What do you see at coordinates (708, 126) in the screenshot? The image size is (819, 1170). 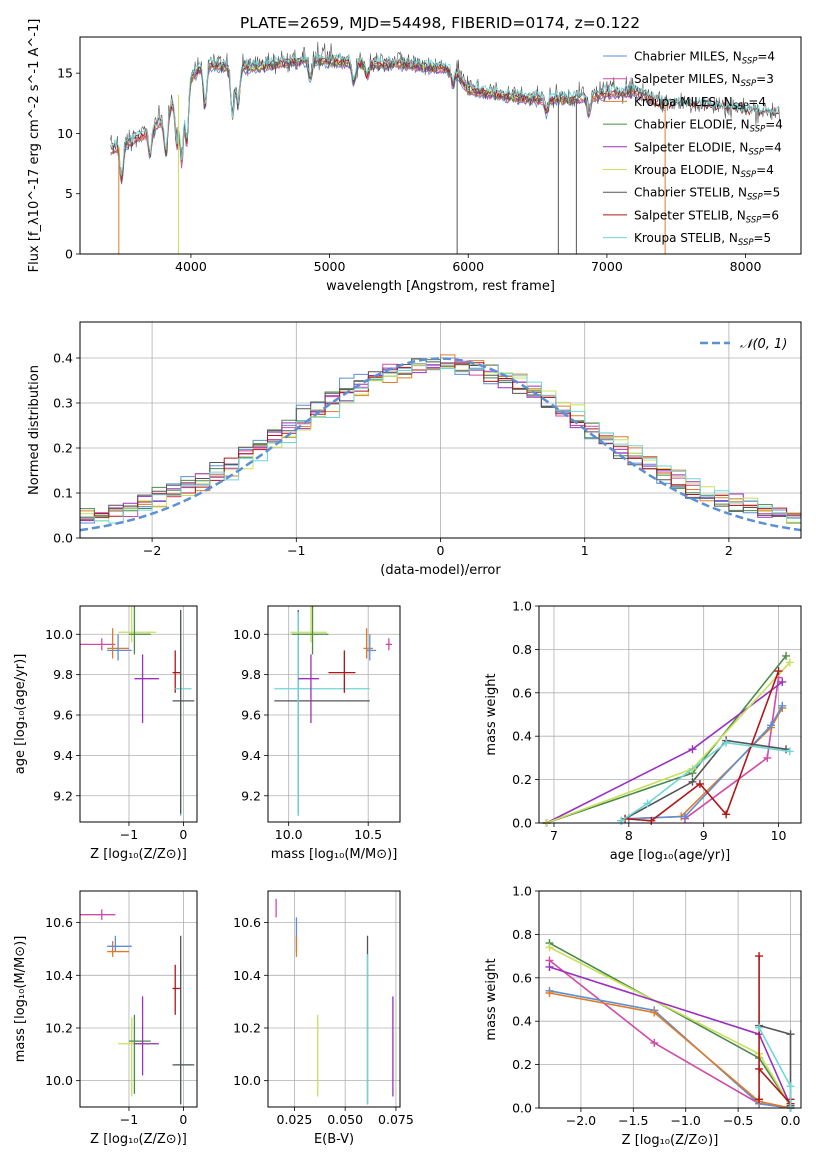 I see `legend-label: Chabrier ELODIE, NSSP=4` at bounding box center [708, 126].